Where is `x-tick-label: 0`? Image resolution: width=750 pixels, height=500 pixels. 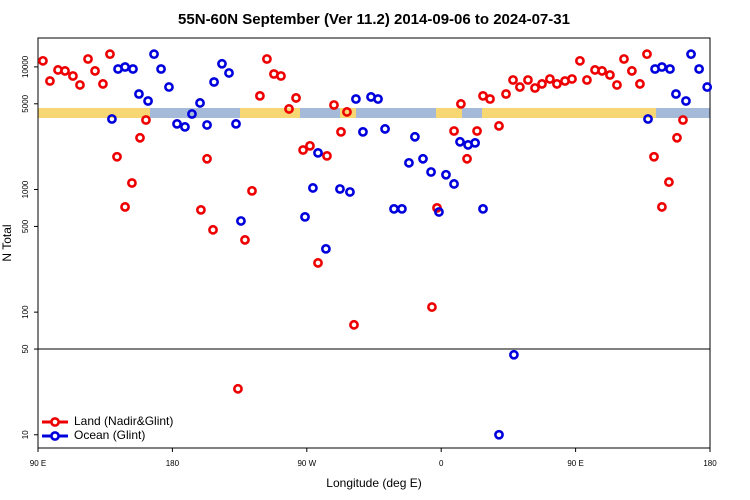 x-tick-label: 0 is located at coordinates (441, 463).